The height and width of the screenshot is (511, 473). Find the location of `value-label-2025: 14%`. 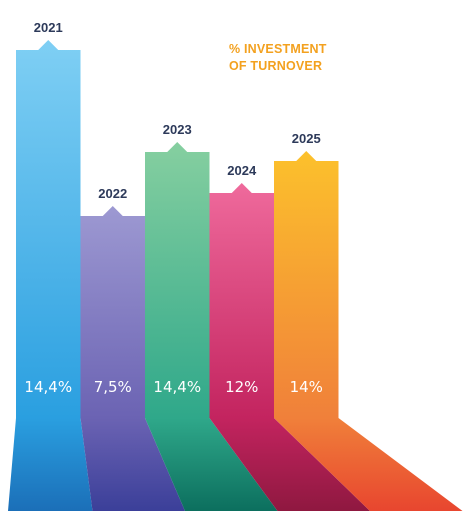

value-label-2025: 14% is located at coordinates (306, 387).